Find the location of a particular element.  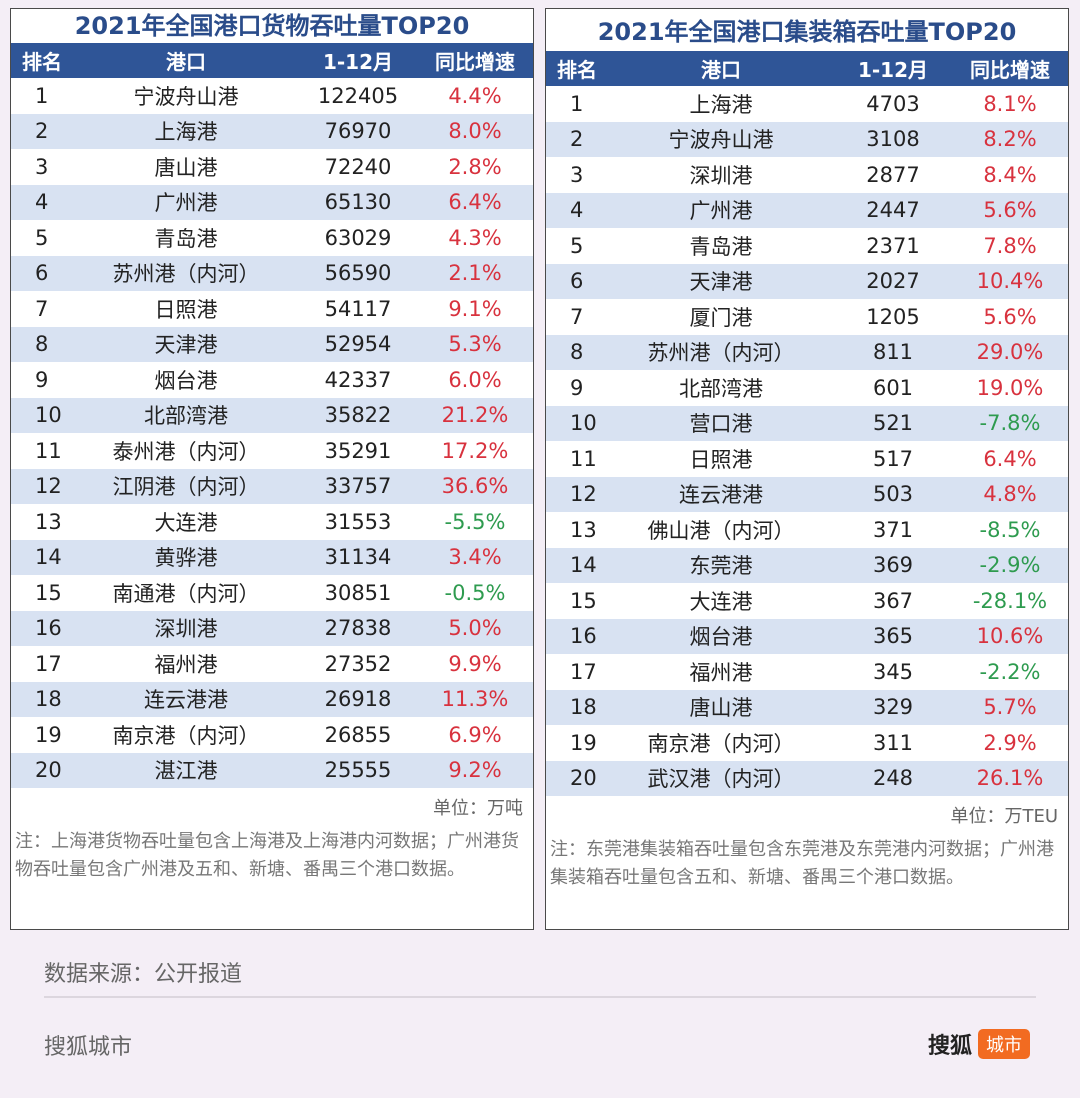

cell-volume: 35291 is located at coordinates (358, 450).